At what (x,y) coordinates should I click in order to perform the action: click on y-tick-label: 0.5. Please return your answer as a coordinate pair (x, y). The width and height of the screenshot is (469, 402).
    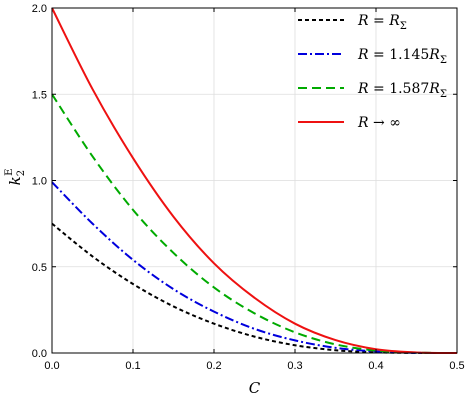
    Looking at the image, I should click on (39, 268).